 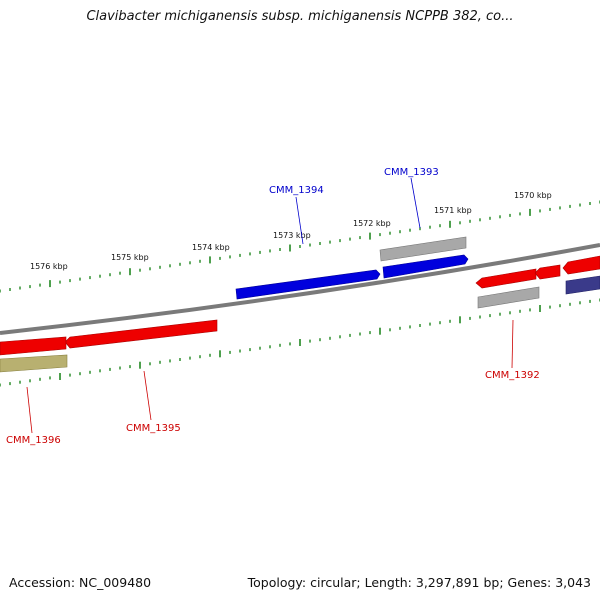 I want to click on kbp-label: 1576 kbp, so click(x=49, y=266).